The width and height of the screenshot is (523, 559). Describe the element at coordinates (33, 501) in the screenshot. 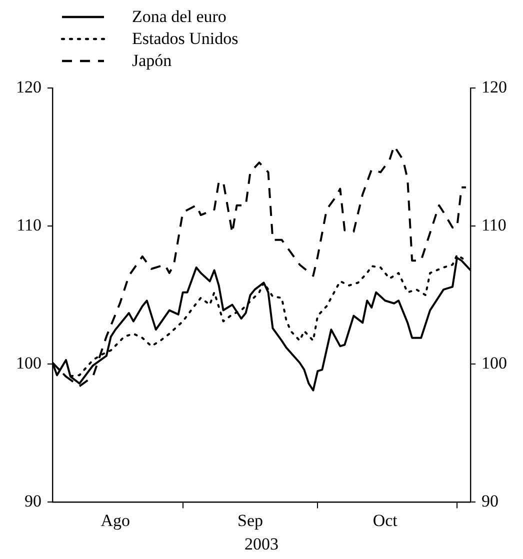

I see `y-tick-label: 90` at that location.